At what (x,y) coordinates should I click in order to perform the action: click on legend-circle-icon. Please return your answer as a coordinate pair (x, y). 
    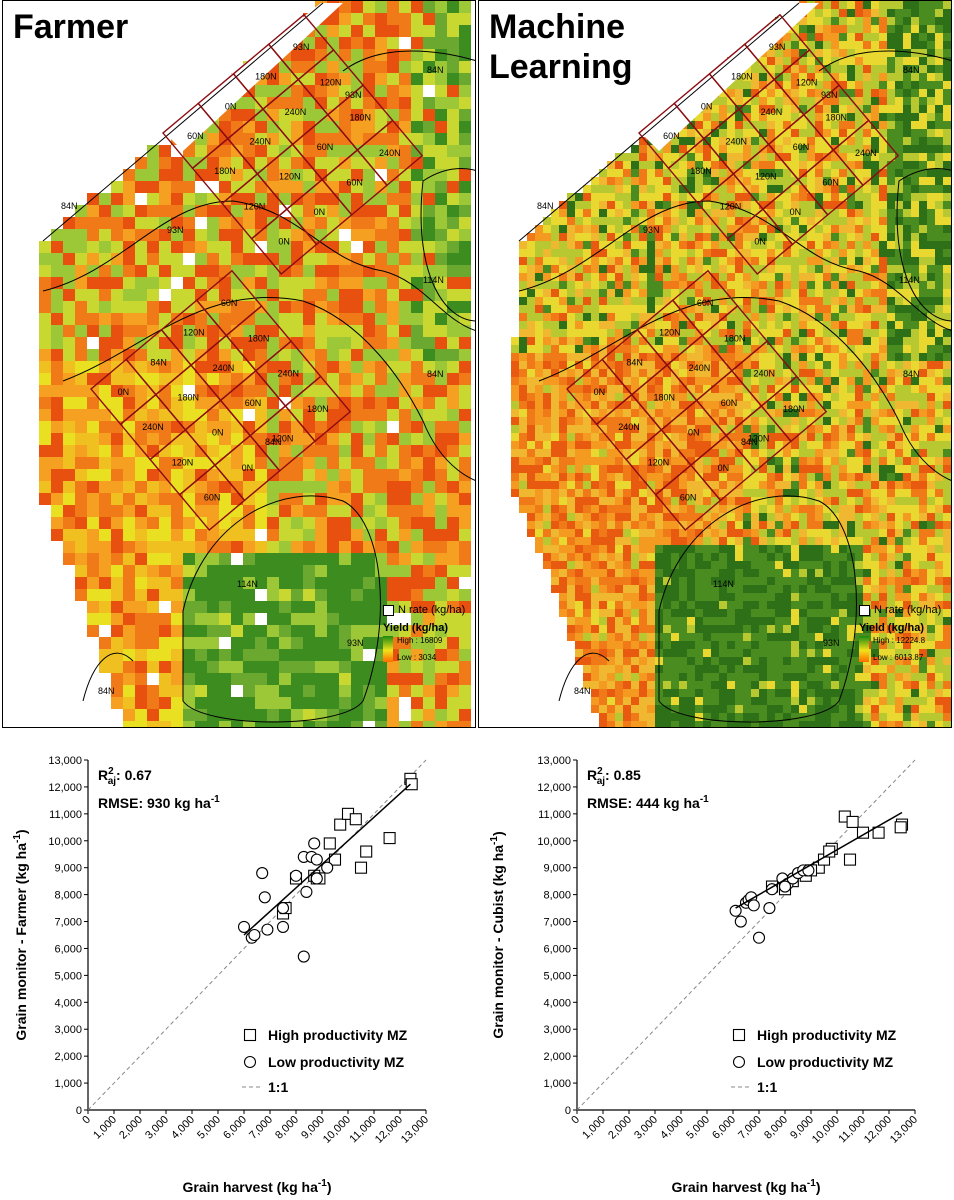
    Looking at the image, I should click on (250, 1062).